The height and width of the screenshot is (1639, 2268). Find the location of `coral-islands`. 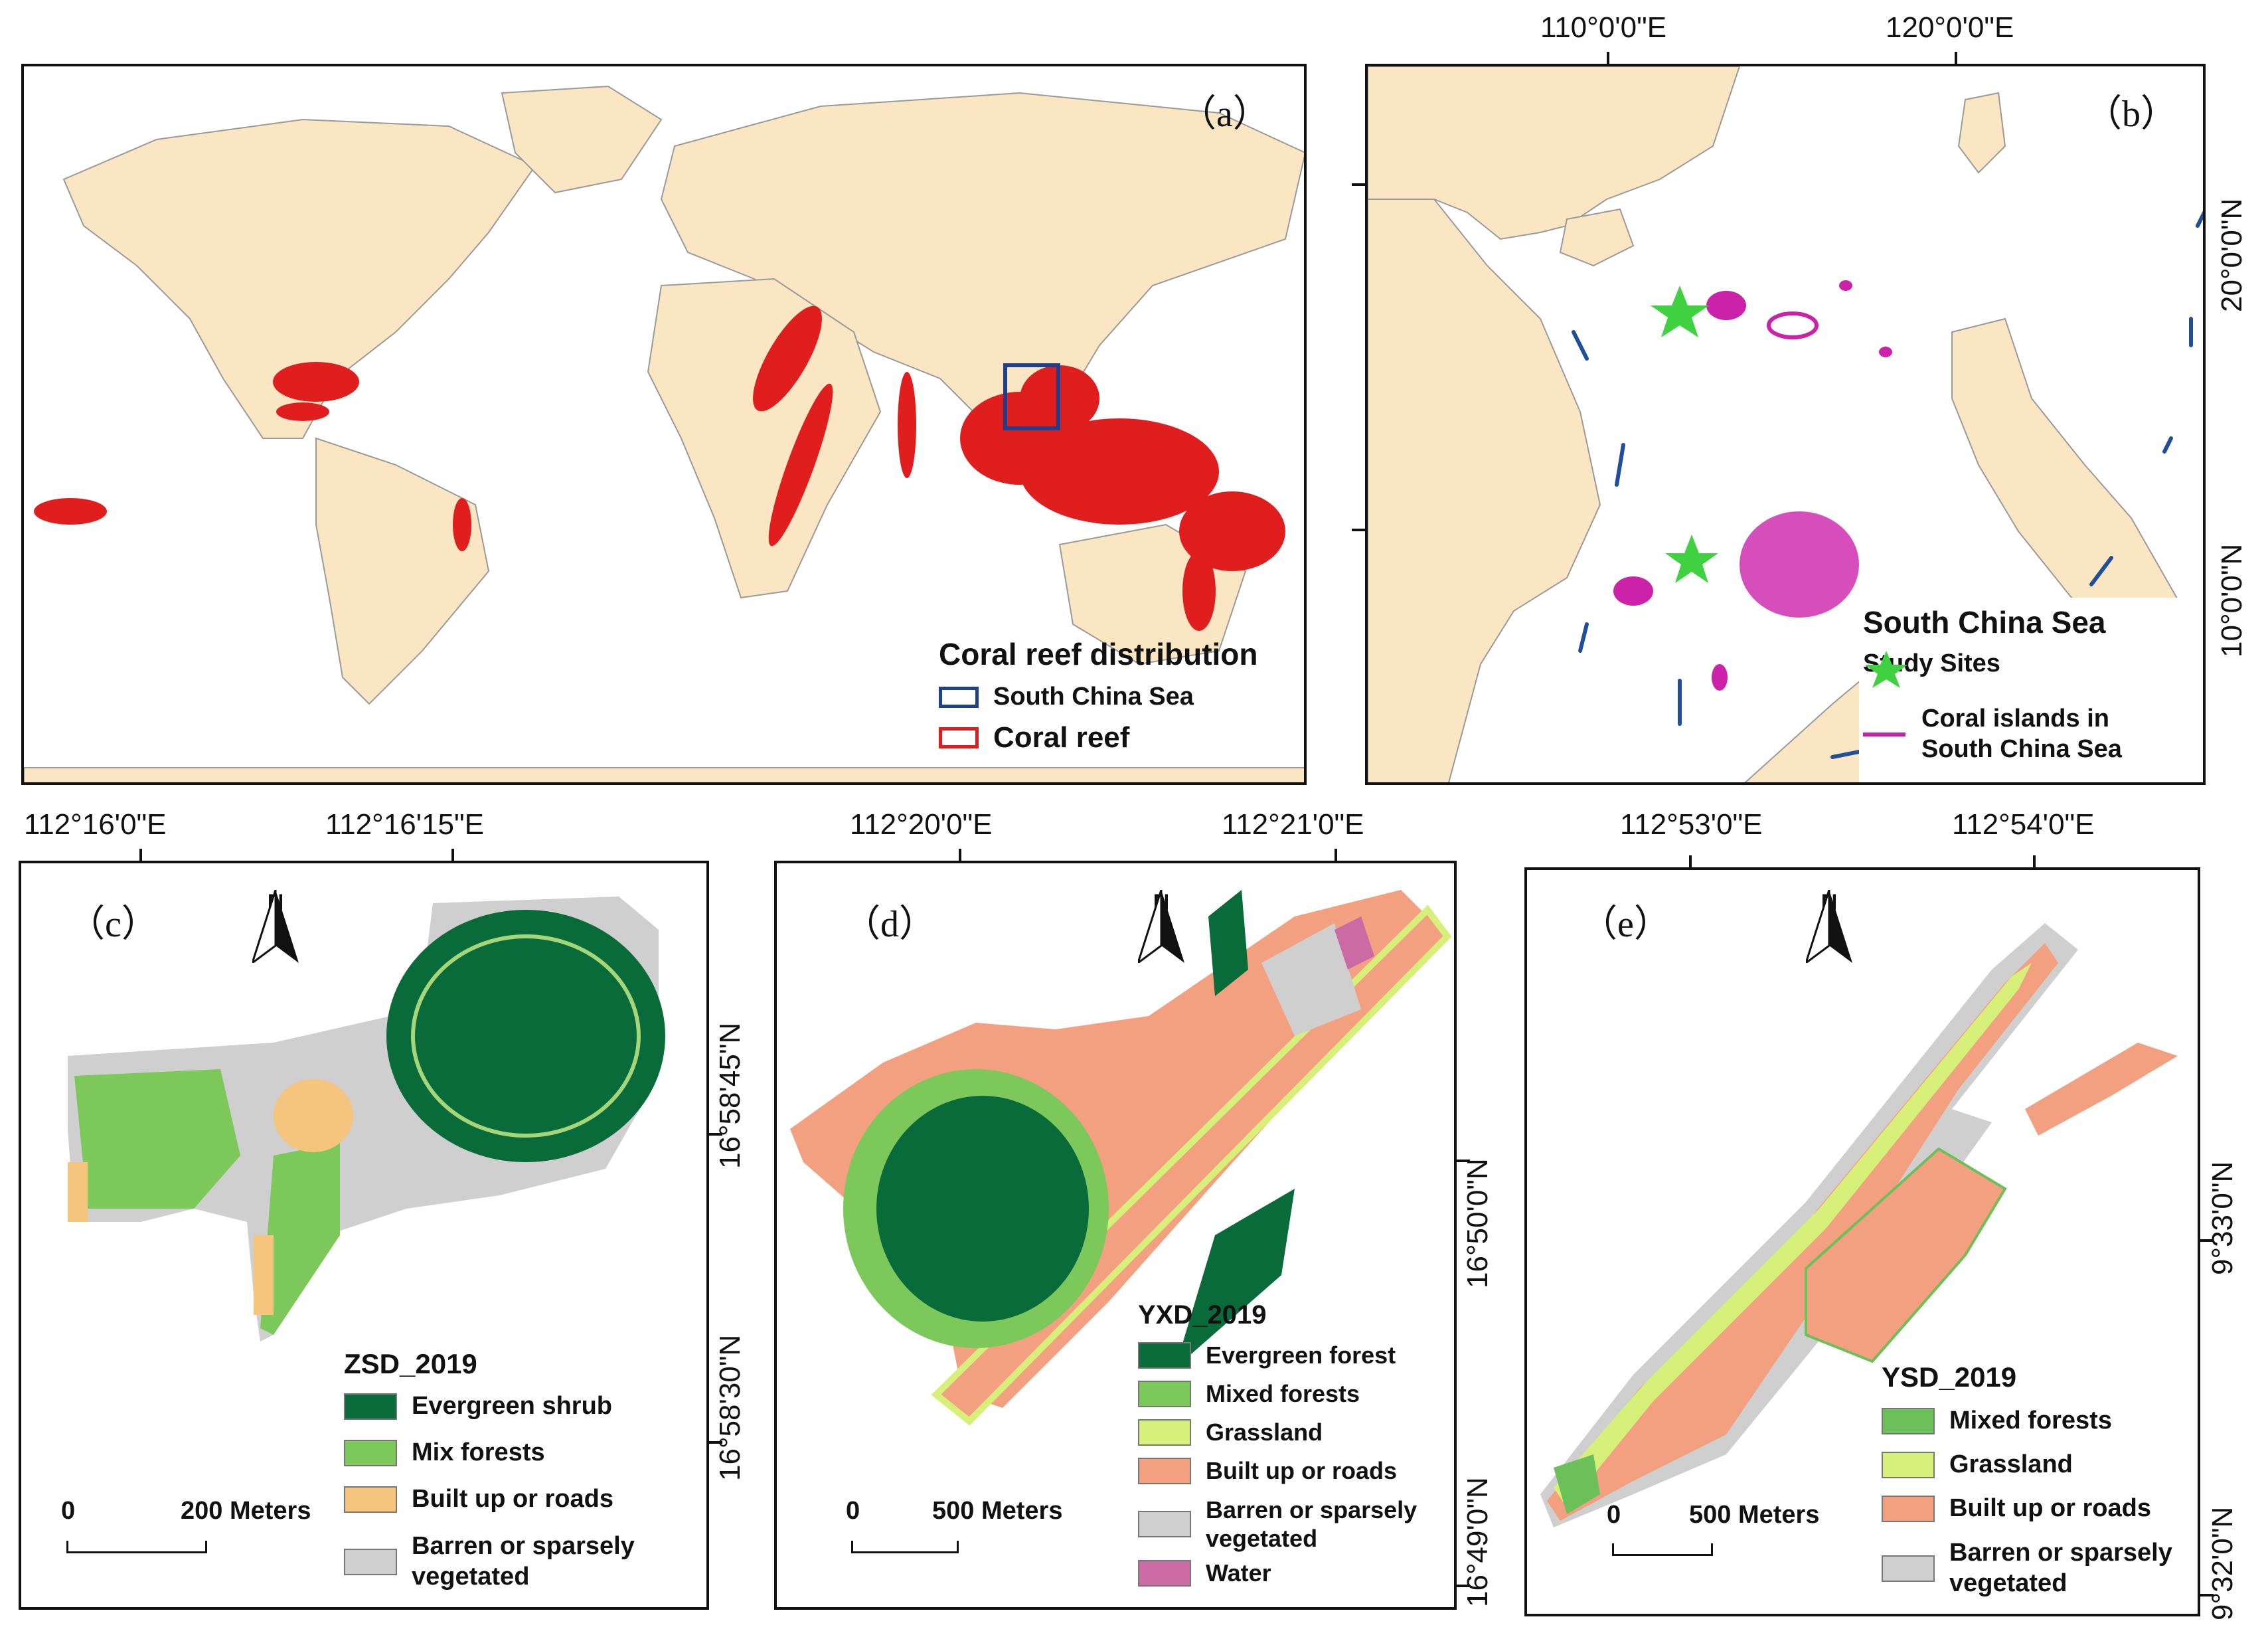

coral-islands is located at coordinates (1752, 485).